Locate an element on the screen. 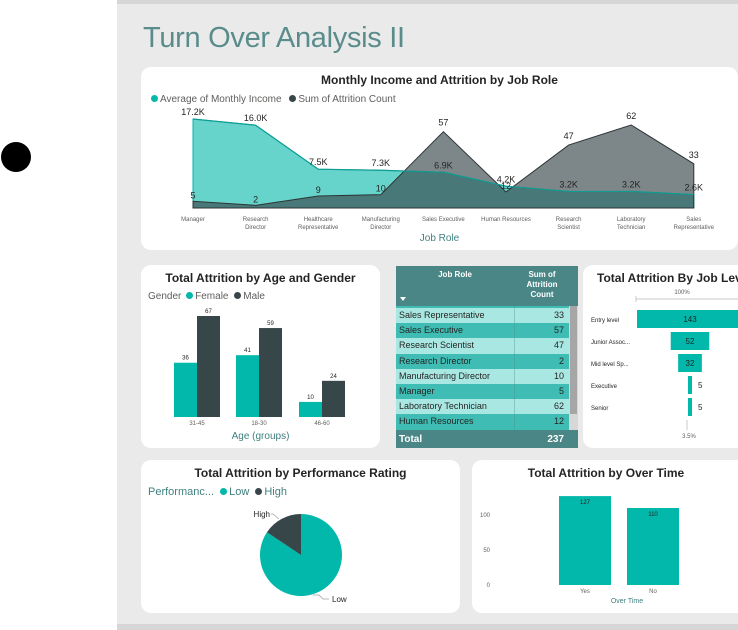 Image resolution: width=738 pixels, height=630 pixels. legend-attrition-label: Sum of Attrition Count is located at coordinates (347, 99).